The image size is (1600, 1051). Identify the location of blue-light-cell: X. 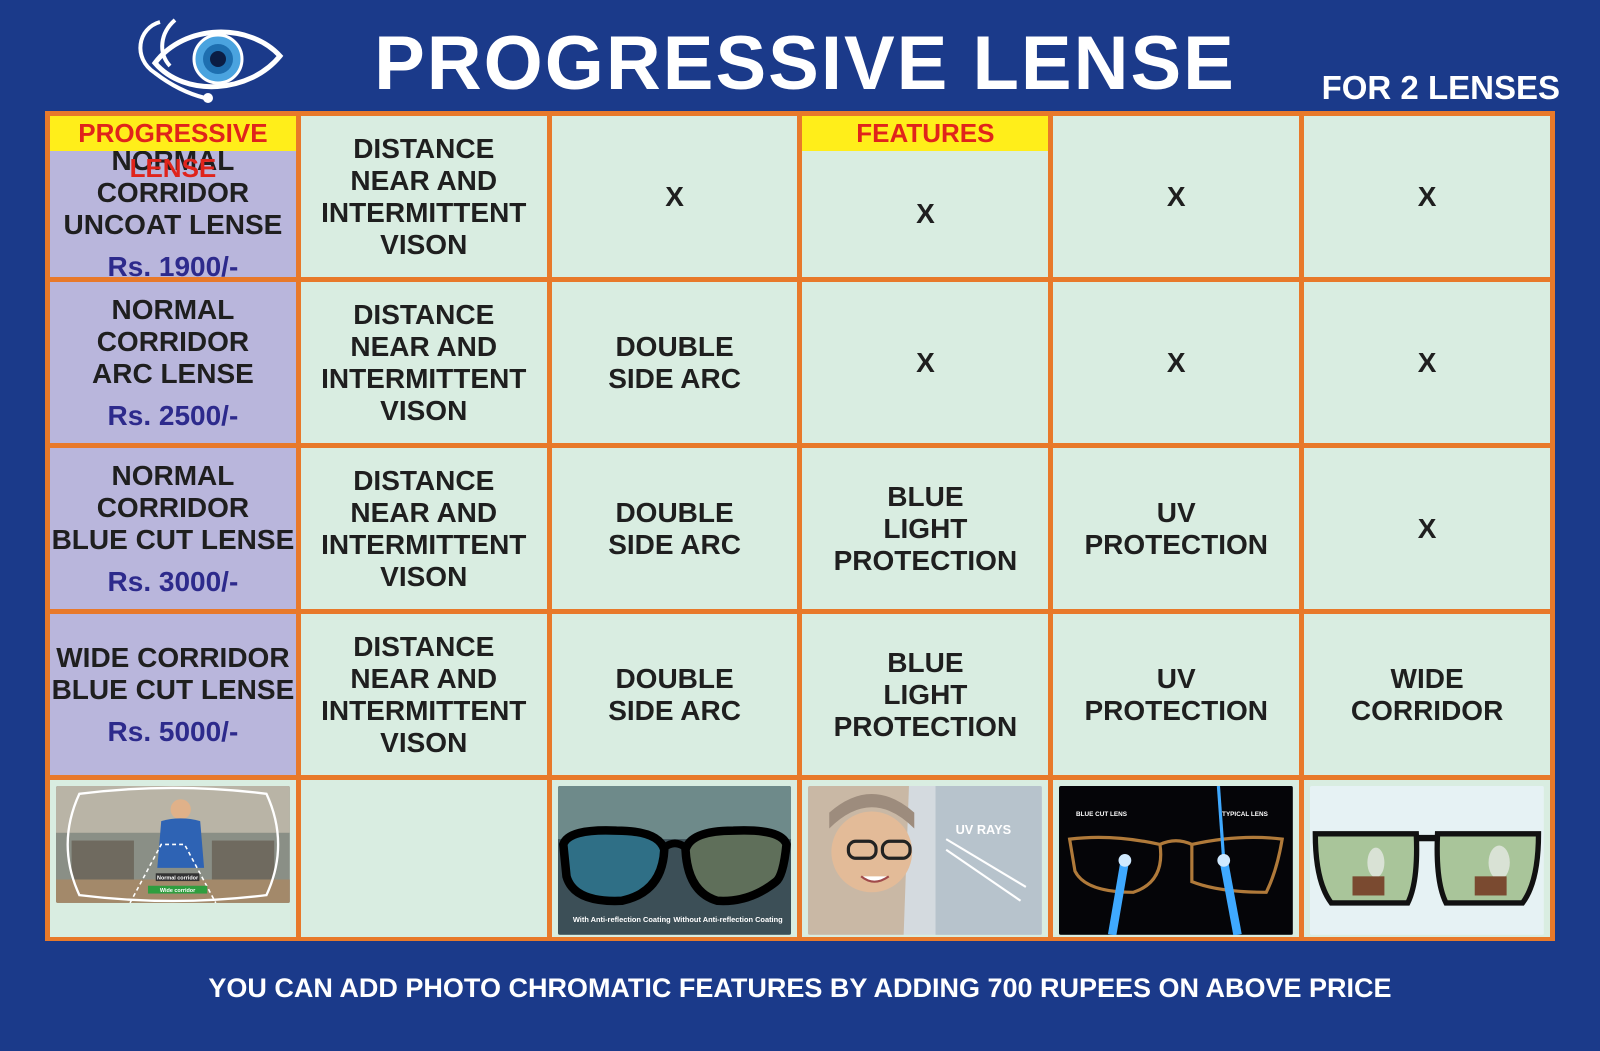
(925, 362).